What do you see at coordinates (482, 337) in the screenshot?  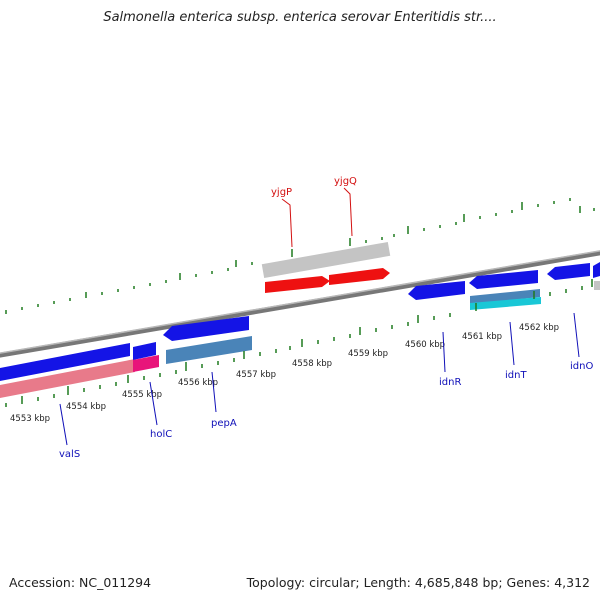 I see `scale-label: 4561 kbp` at bounding box center [482, 337].